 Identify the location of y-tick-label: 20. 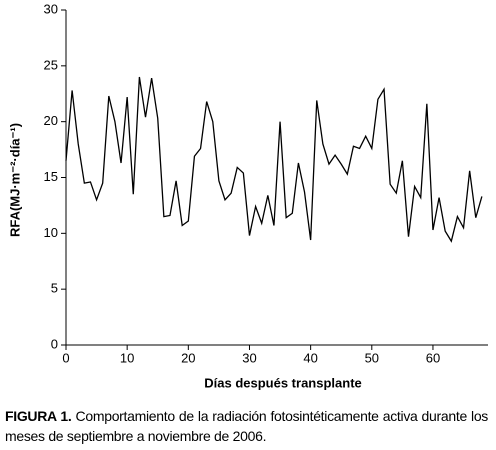
(51, 120).